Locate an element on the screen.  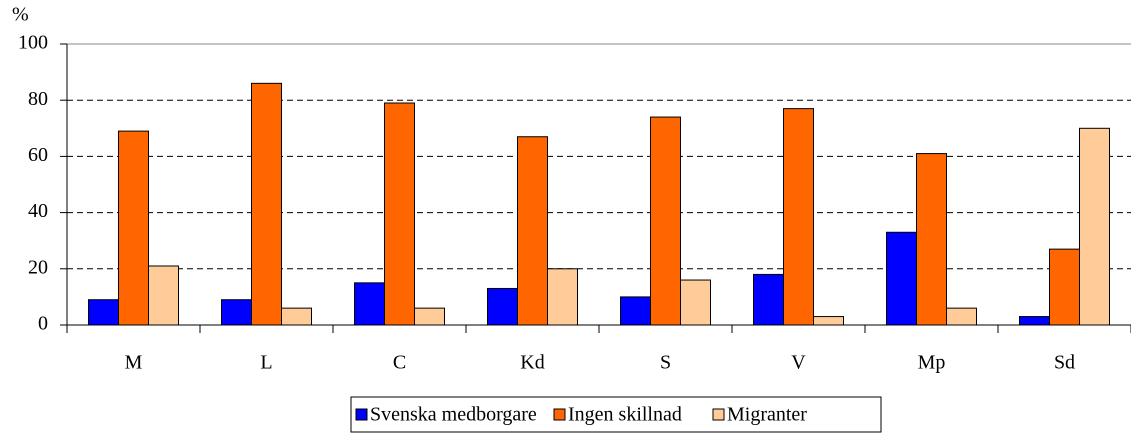
y-tick-label: 80 is located at coordinates (38, 99).